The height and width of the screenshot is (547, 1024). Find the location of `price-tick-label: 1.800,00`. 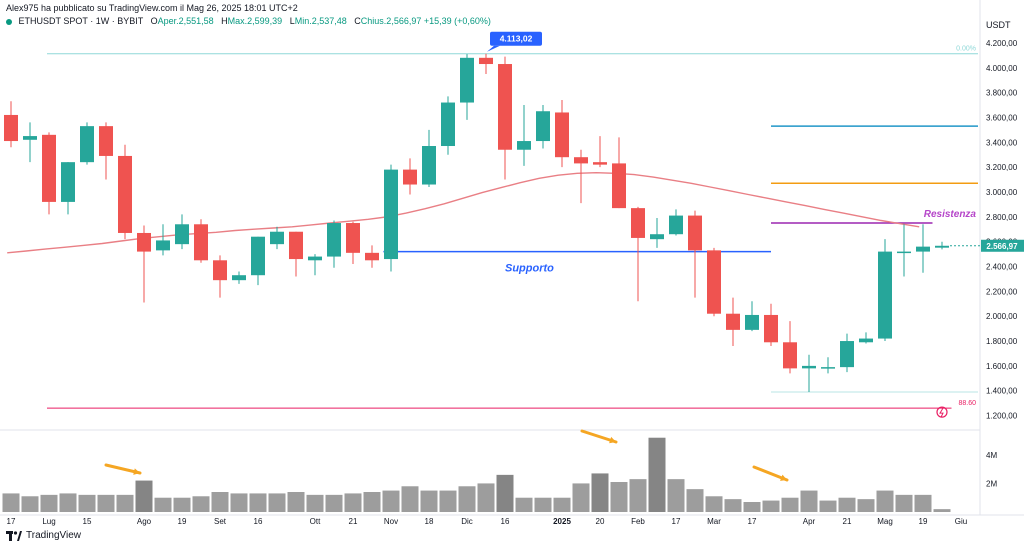

price-tick-label: 1.800,00 is located at coordinates (1002, 341).